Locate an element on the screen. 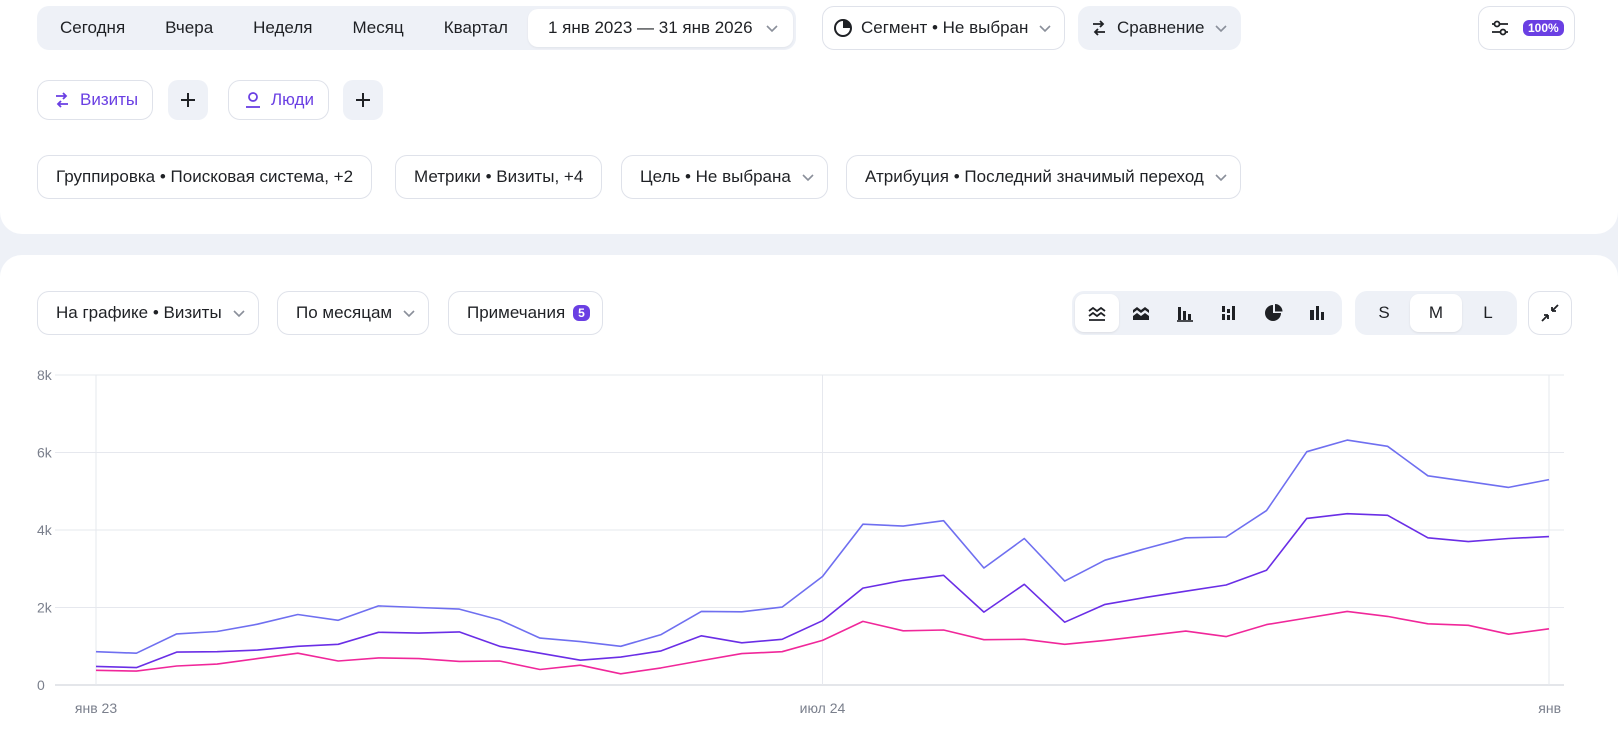 This screenshot has height=749, width=1618. period-tab-month: Месяц is located at coordinates (378, 27).